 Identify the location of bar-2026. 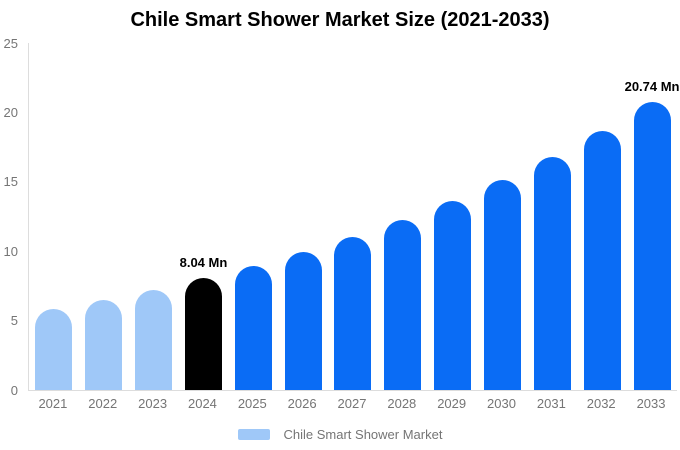
(303, 321).